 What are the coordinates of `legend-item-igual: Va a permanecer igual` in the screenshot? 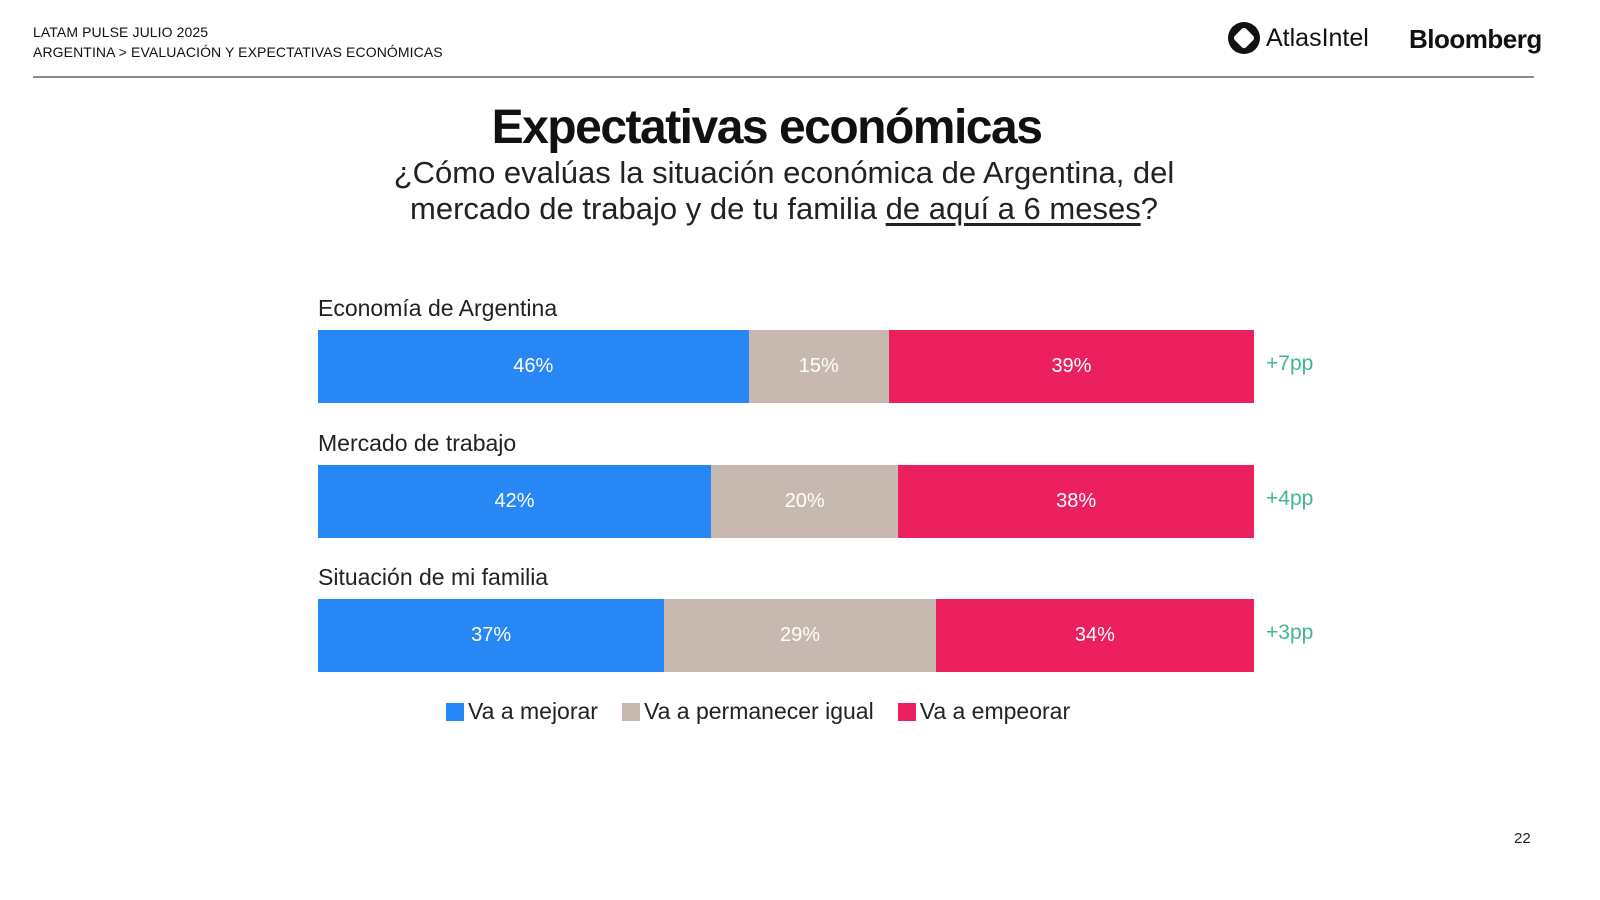 It's located at (747, 711).